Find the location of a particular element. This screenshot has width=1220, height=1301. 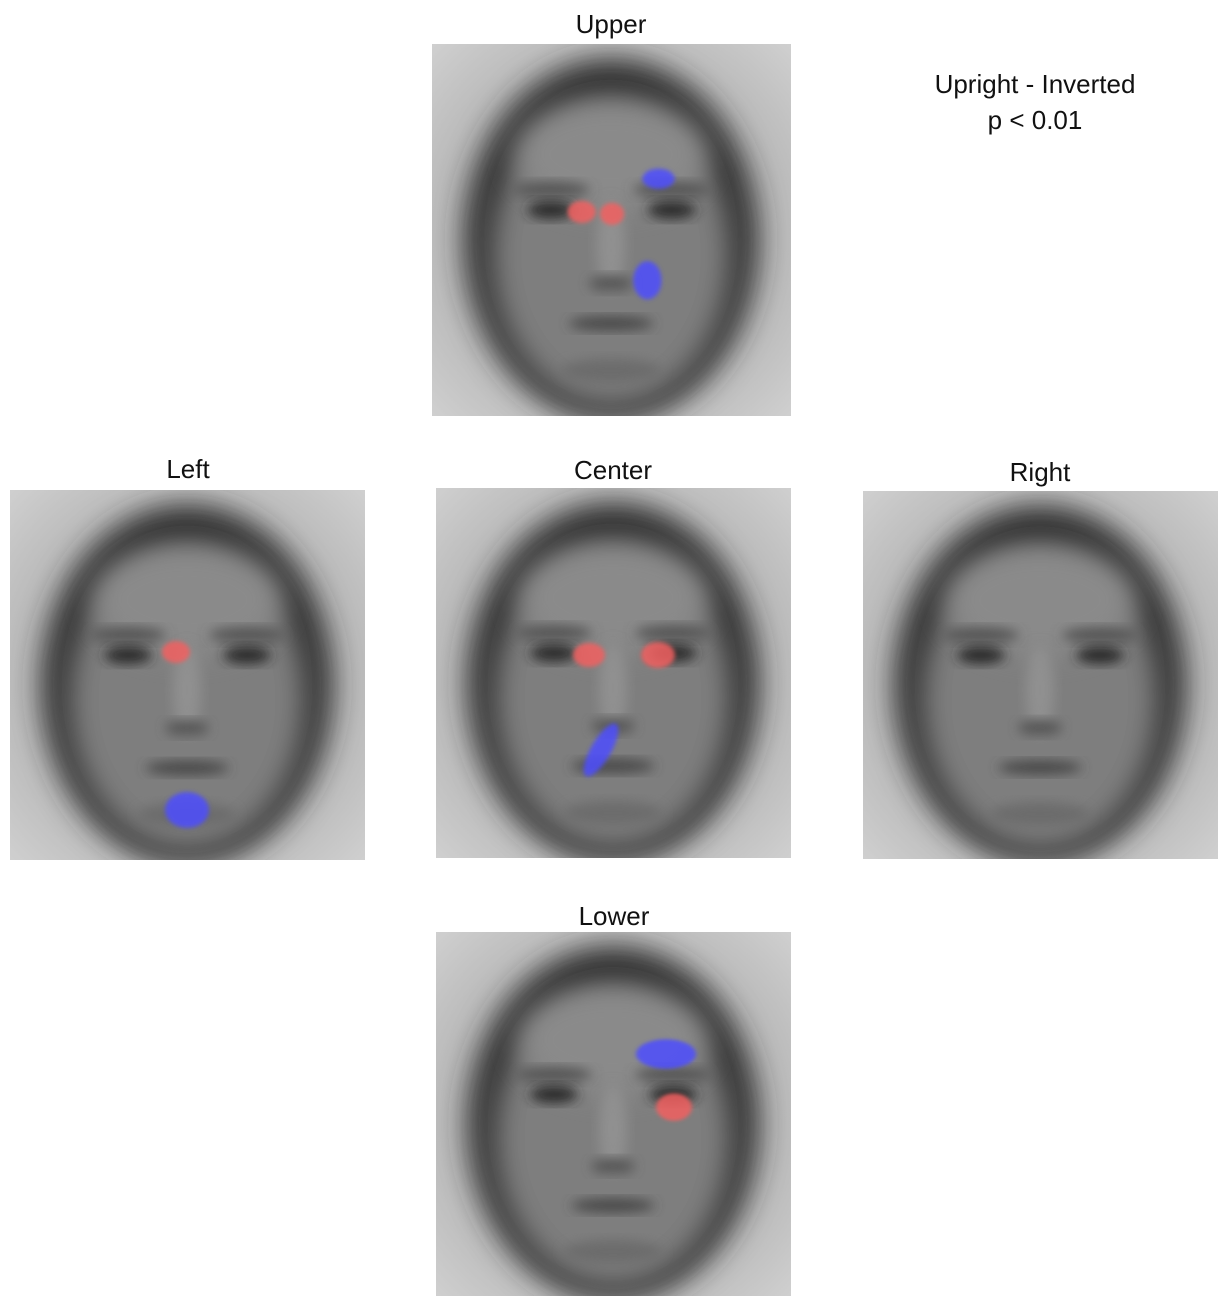

panel-title: Left is located at coordinates (188, 469).